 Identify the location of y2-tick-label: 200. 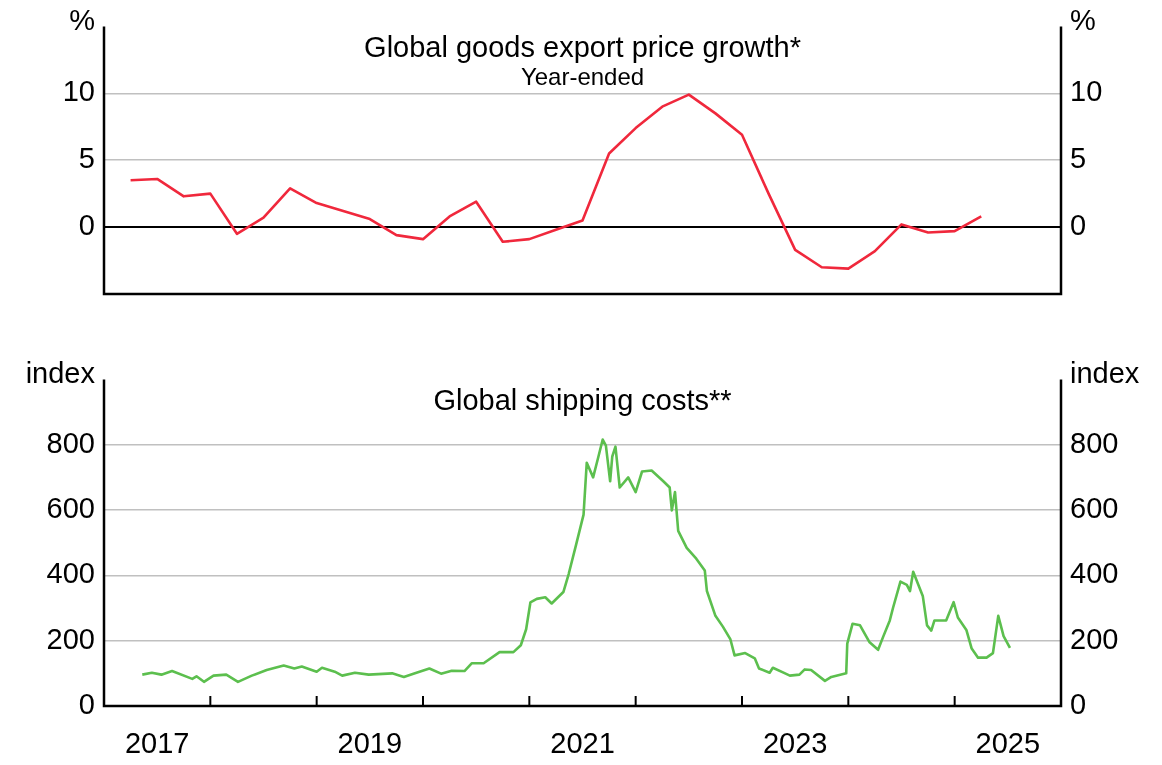
(1094, 638).